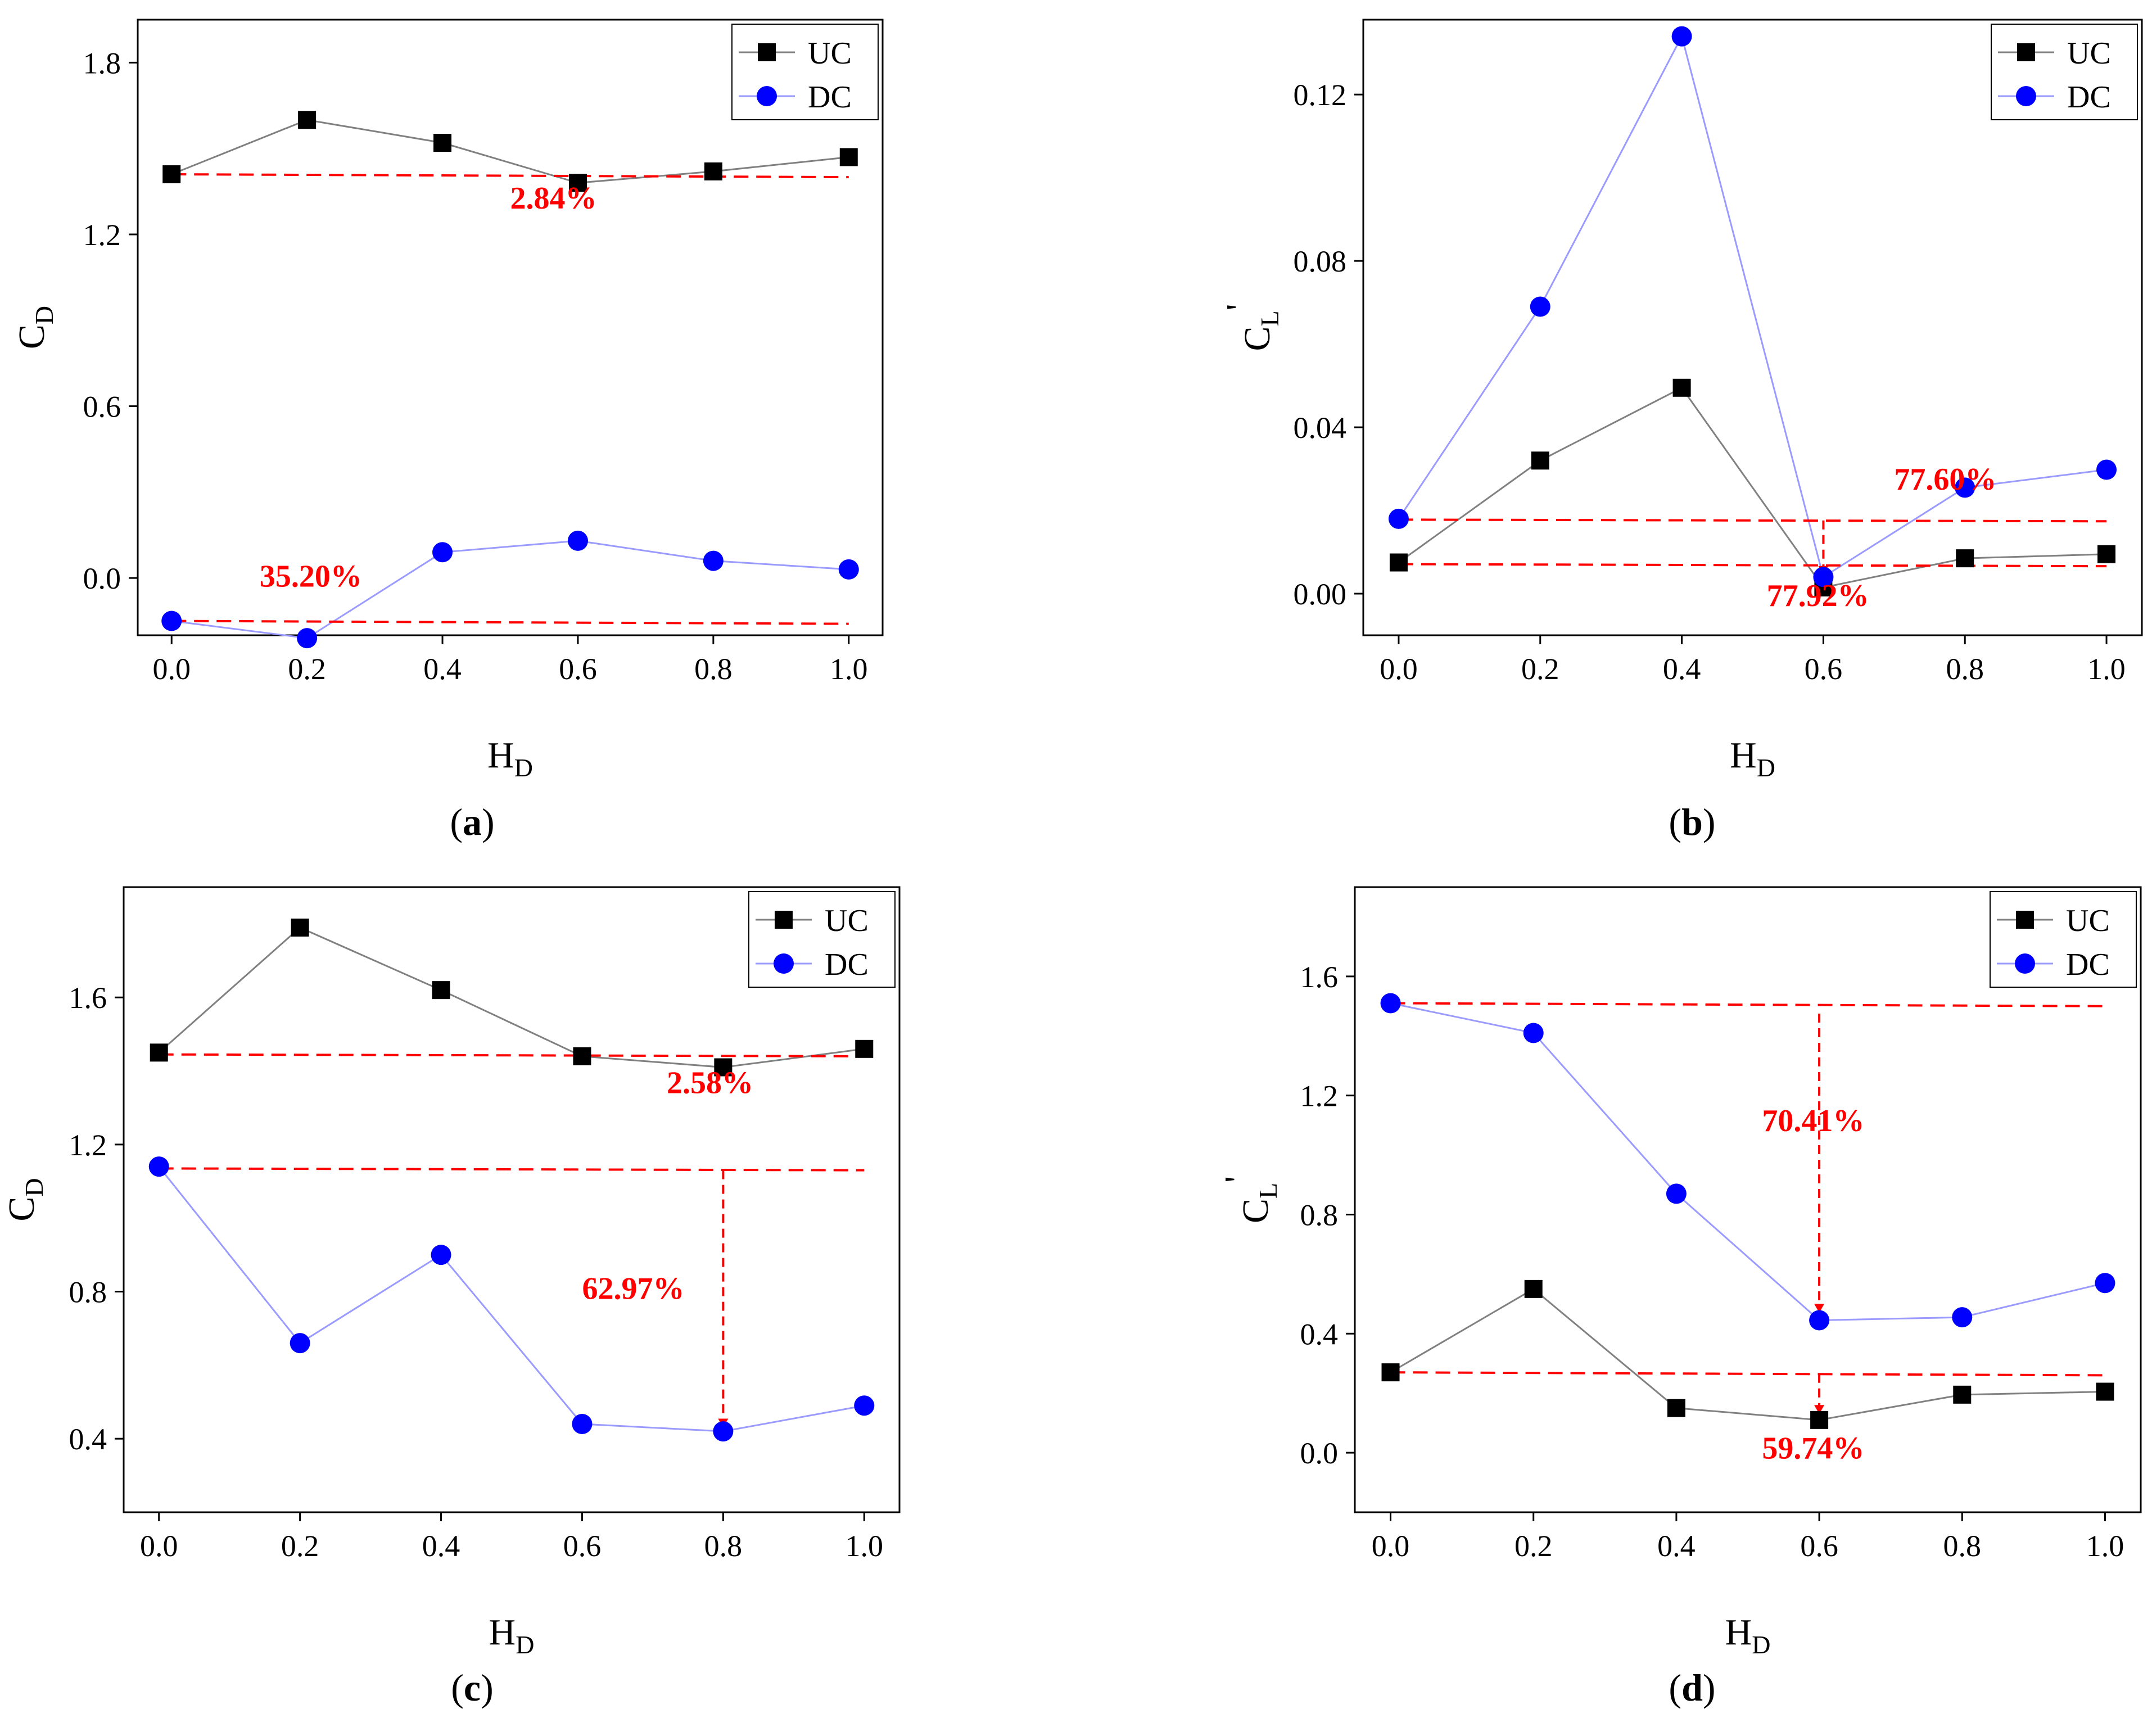 This screenshot has width=2152, height=1736. Describe the element at coordinates (1813, 1121) in the screenshot. I see `percent-annotation: 70.41%` at that location.